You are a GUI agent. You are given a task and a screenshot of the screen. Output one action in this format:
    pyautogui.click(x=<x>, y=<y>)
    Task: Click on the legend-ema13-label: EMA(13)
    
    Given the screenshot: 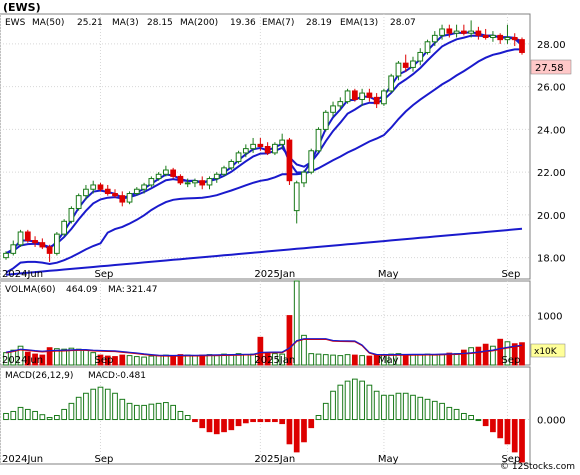 What is the action you would take?
    pyautogui.click(x=359, y=23)
    